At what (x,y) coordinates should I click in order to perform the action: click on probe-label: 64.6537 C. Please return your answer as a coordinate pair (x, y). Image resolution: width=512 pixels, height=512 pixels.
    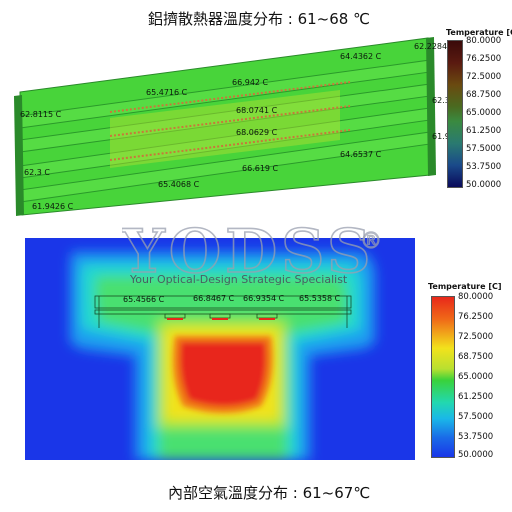
    Looking at the image, I should click on (361, 154).